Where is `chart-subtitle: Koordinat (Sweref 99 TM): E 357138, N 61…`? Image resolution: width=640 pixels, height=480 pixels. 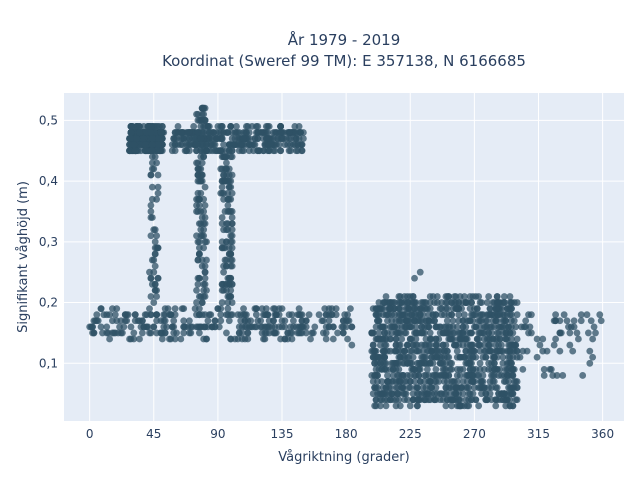
chart-subtitle: Koordinat (Sweref 99 TM): E 357138, N 61… is located at coordinates (344, 61).